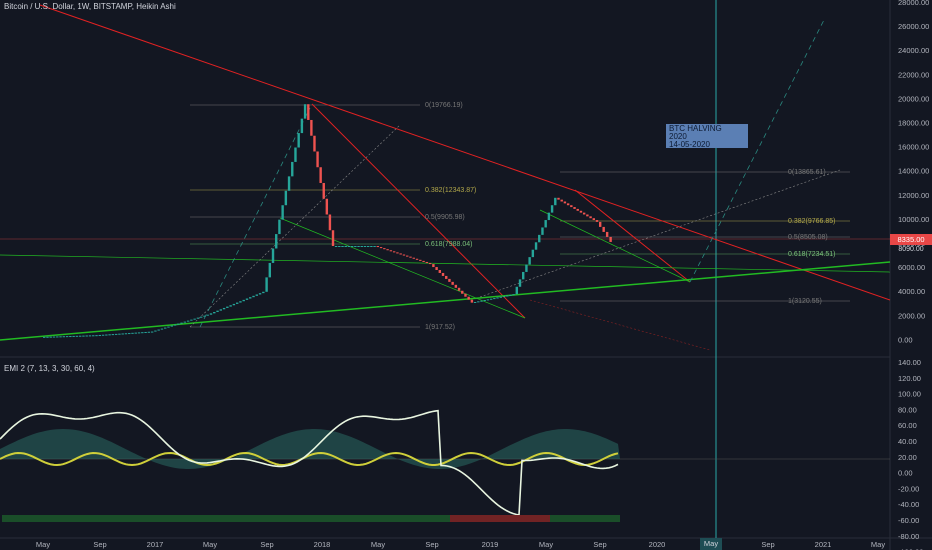 Image resolution: width=932 pixels, height=550 pixels. I want to click on price-tick-label: 0.00, so click(905, 339).